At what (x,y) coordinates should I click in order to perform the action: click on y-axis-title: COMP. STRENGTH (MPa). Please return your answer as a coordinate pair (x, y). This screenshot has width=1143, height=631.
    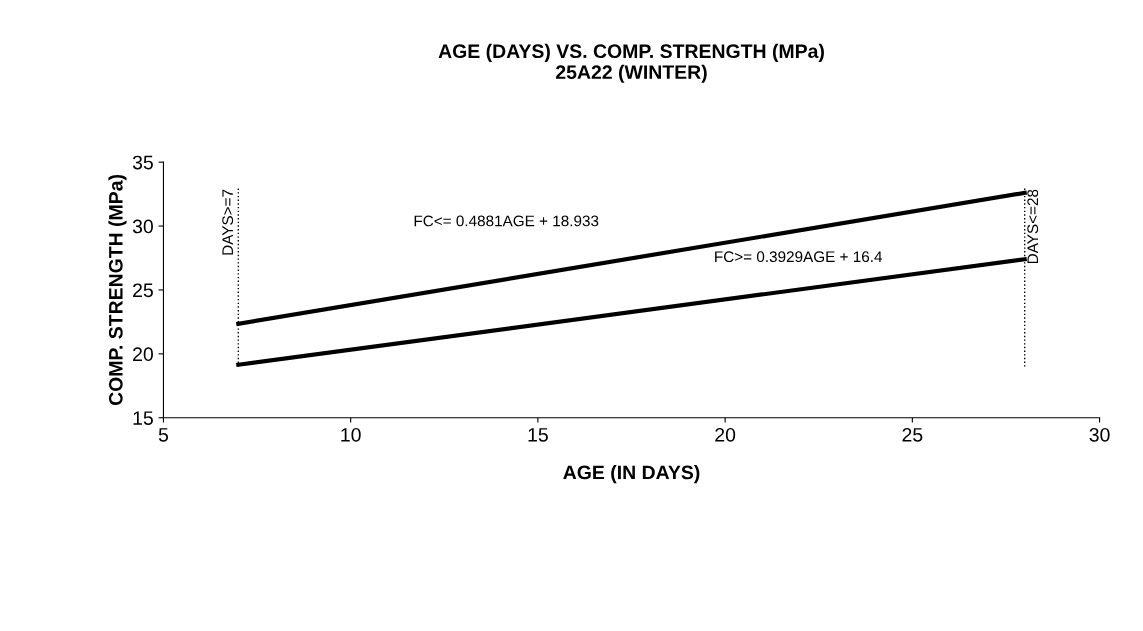
    Looking at the image, I should click on (117, 290).